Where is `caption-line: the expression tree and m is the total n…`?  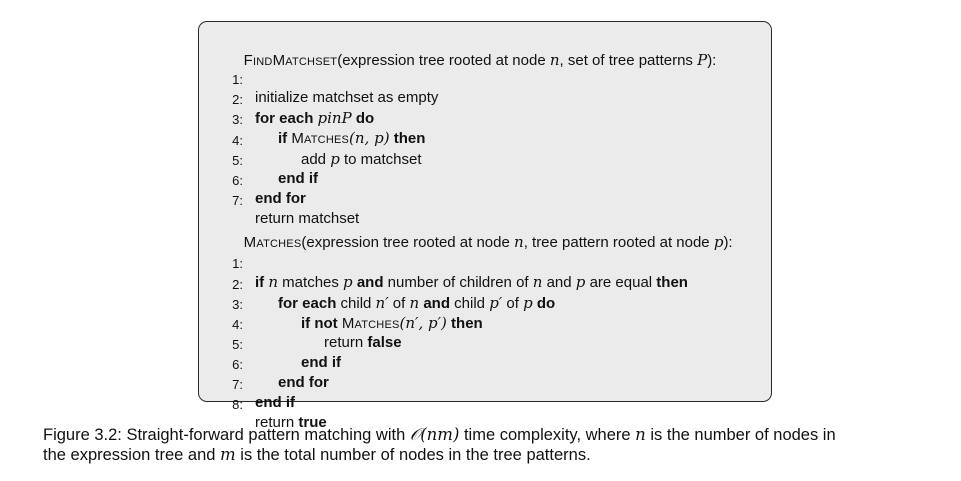 caption-line: the expression tree and m is the total n… is located at coordinates (317, 454).